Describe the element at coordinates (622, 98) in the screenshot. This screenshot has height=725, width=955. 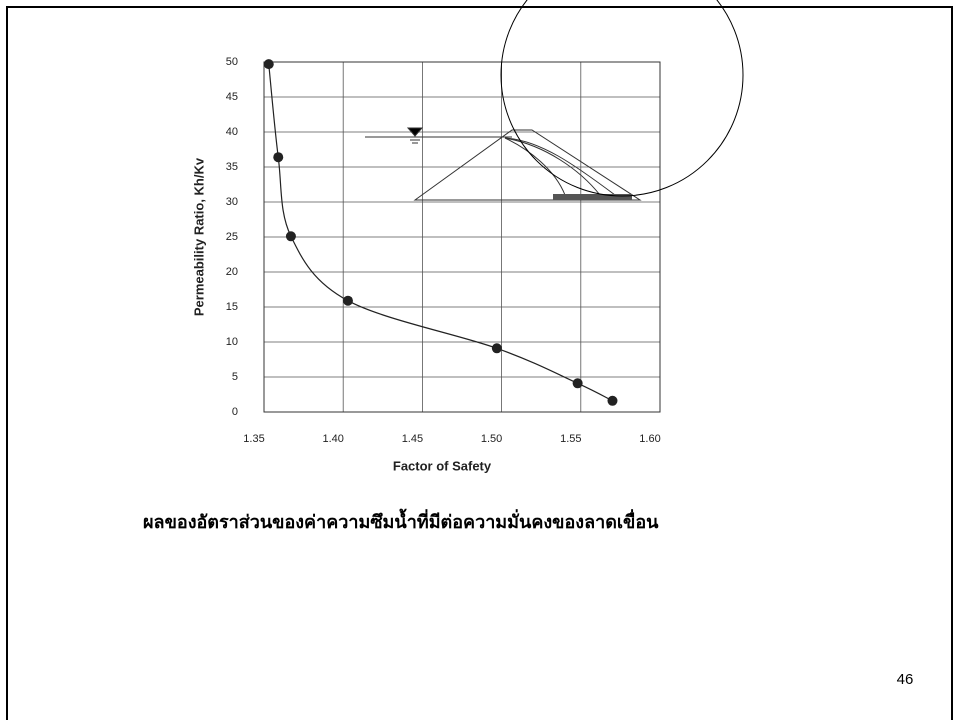
I see `highlight-circle` at that location.